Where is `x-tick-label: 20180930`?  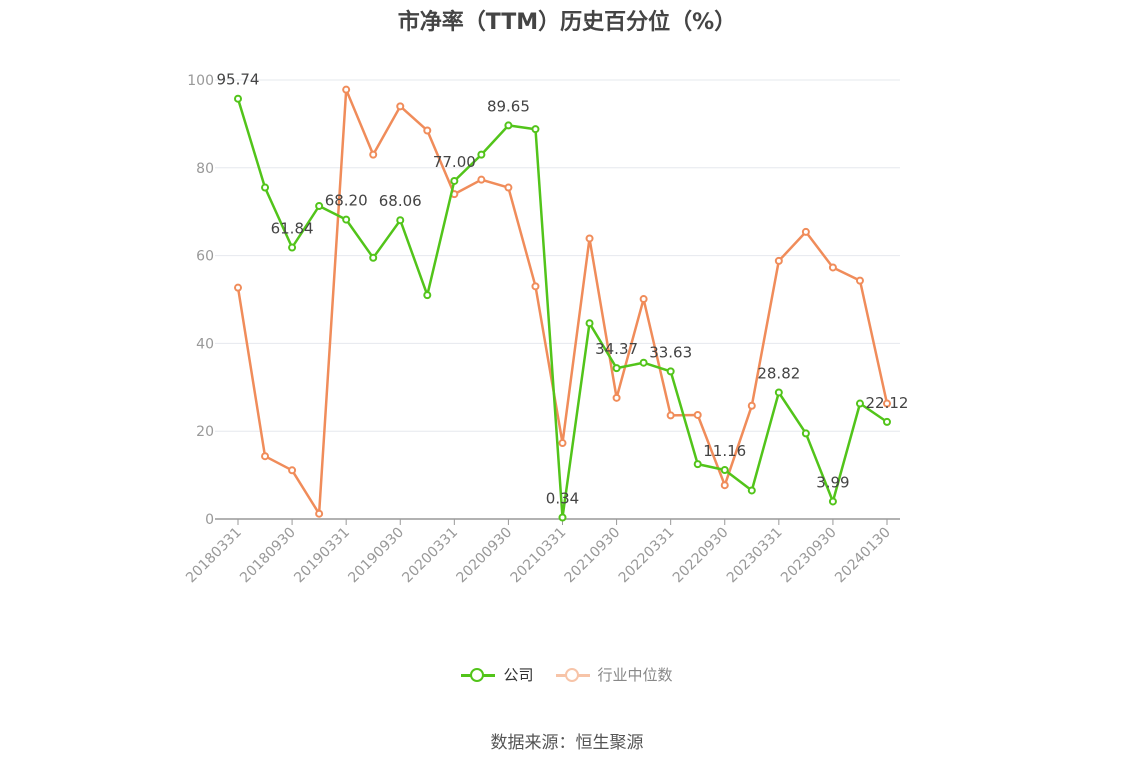
x-tick-label: 20180930 is located at coordinates (268, 556).